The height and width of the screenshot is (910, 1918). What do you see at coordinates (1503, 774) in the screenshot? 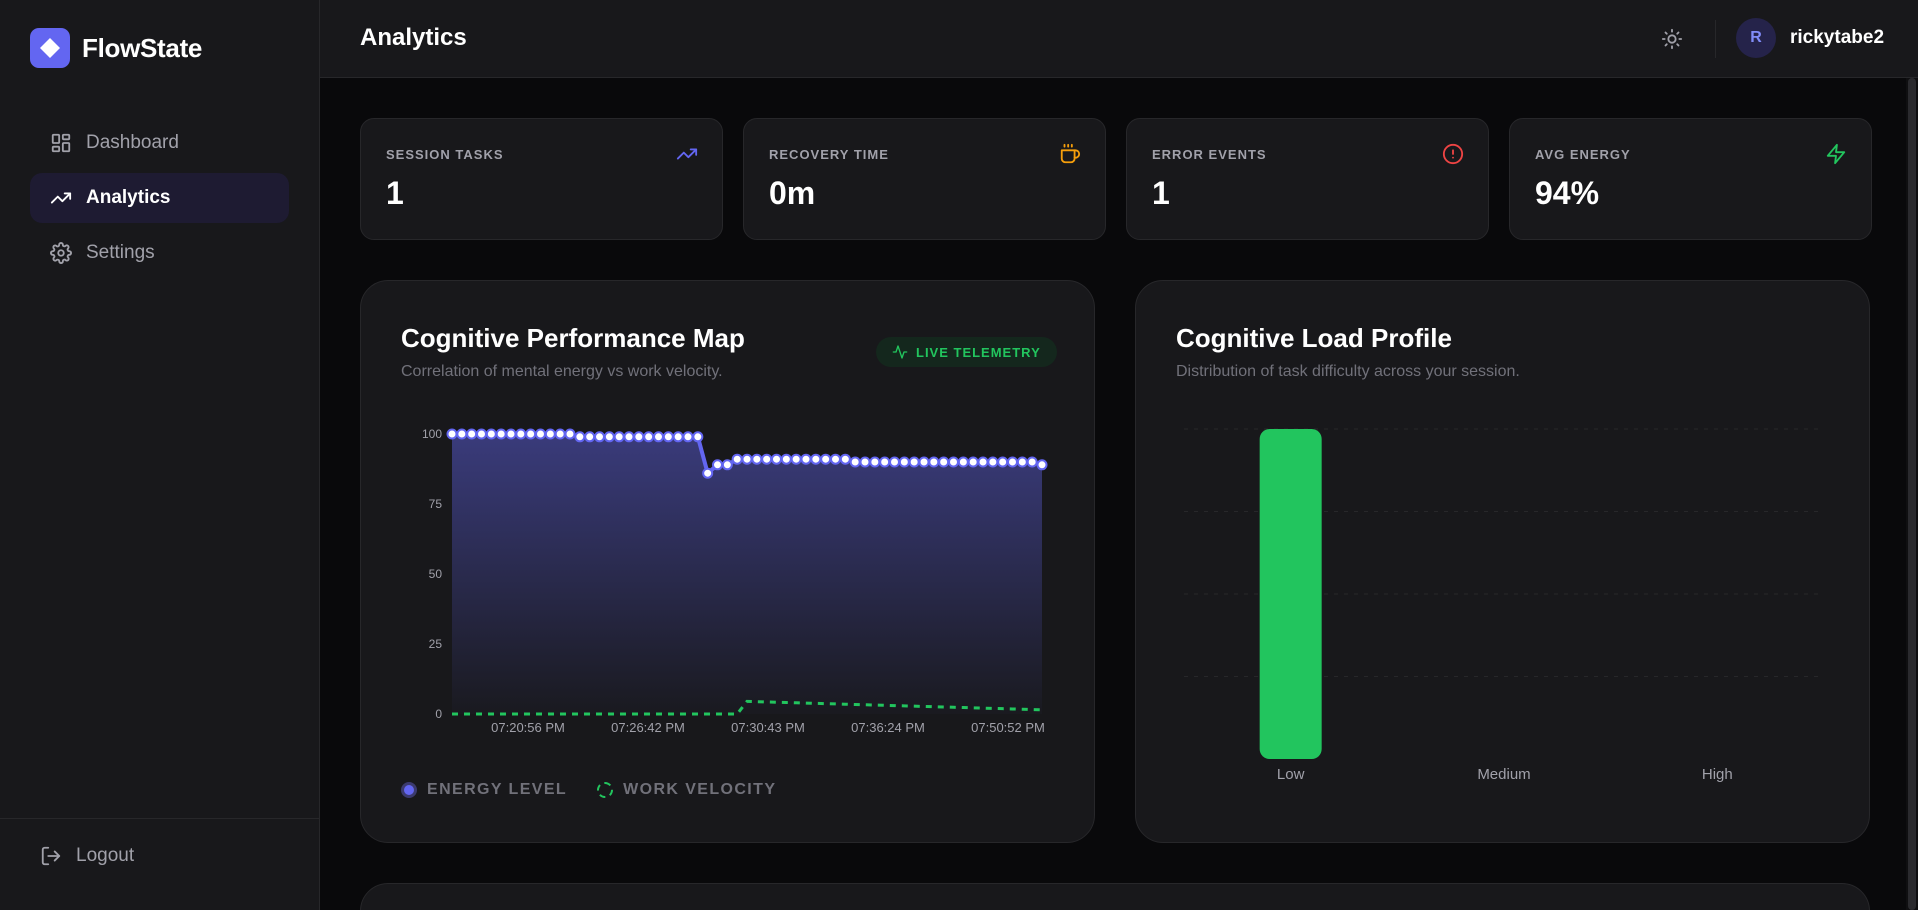
I see `x-tick-label: Medium` at bounding box center [1503, 774].